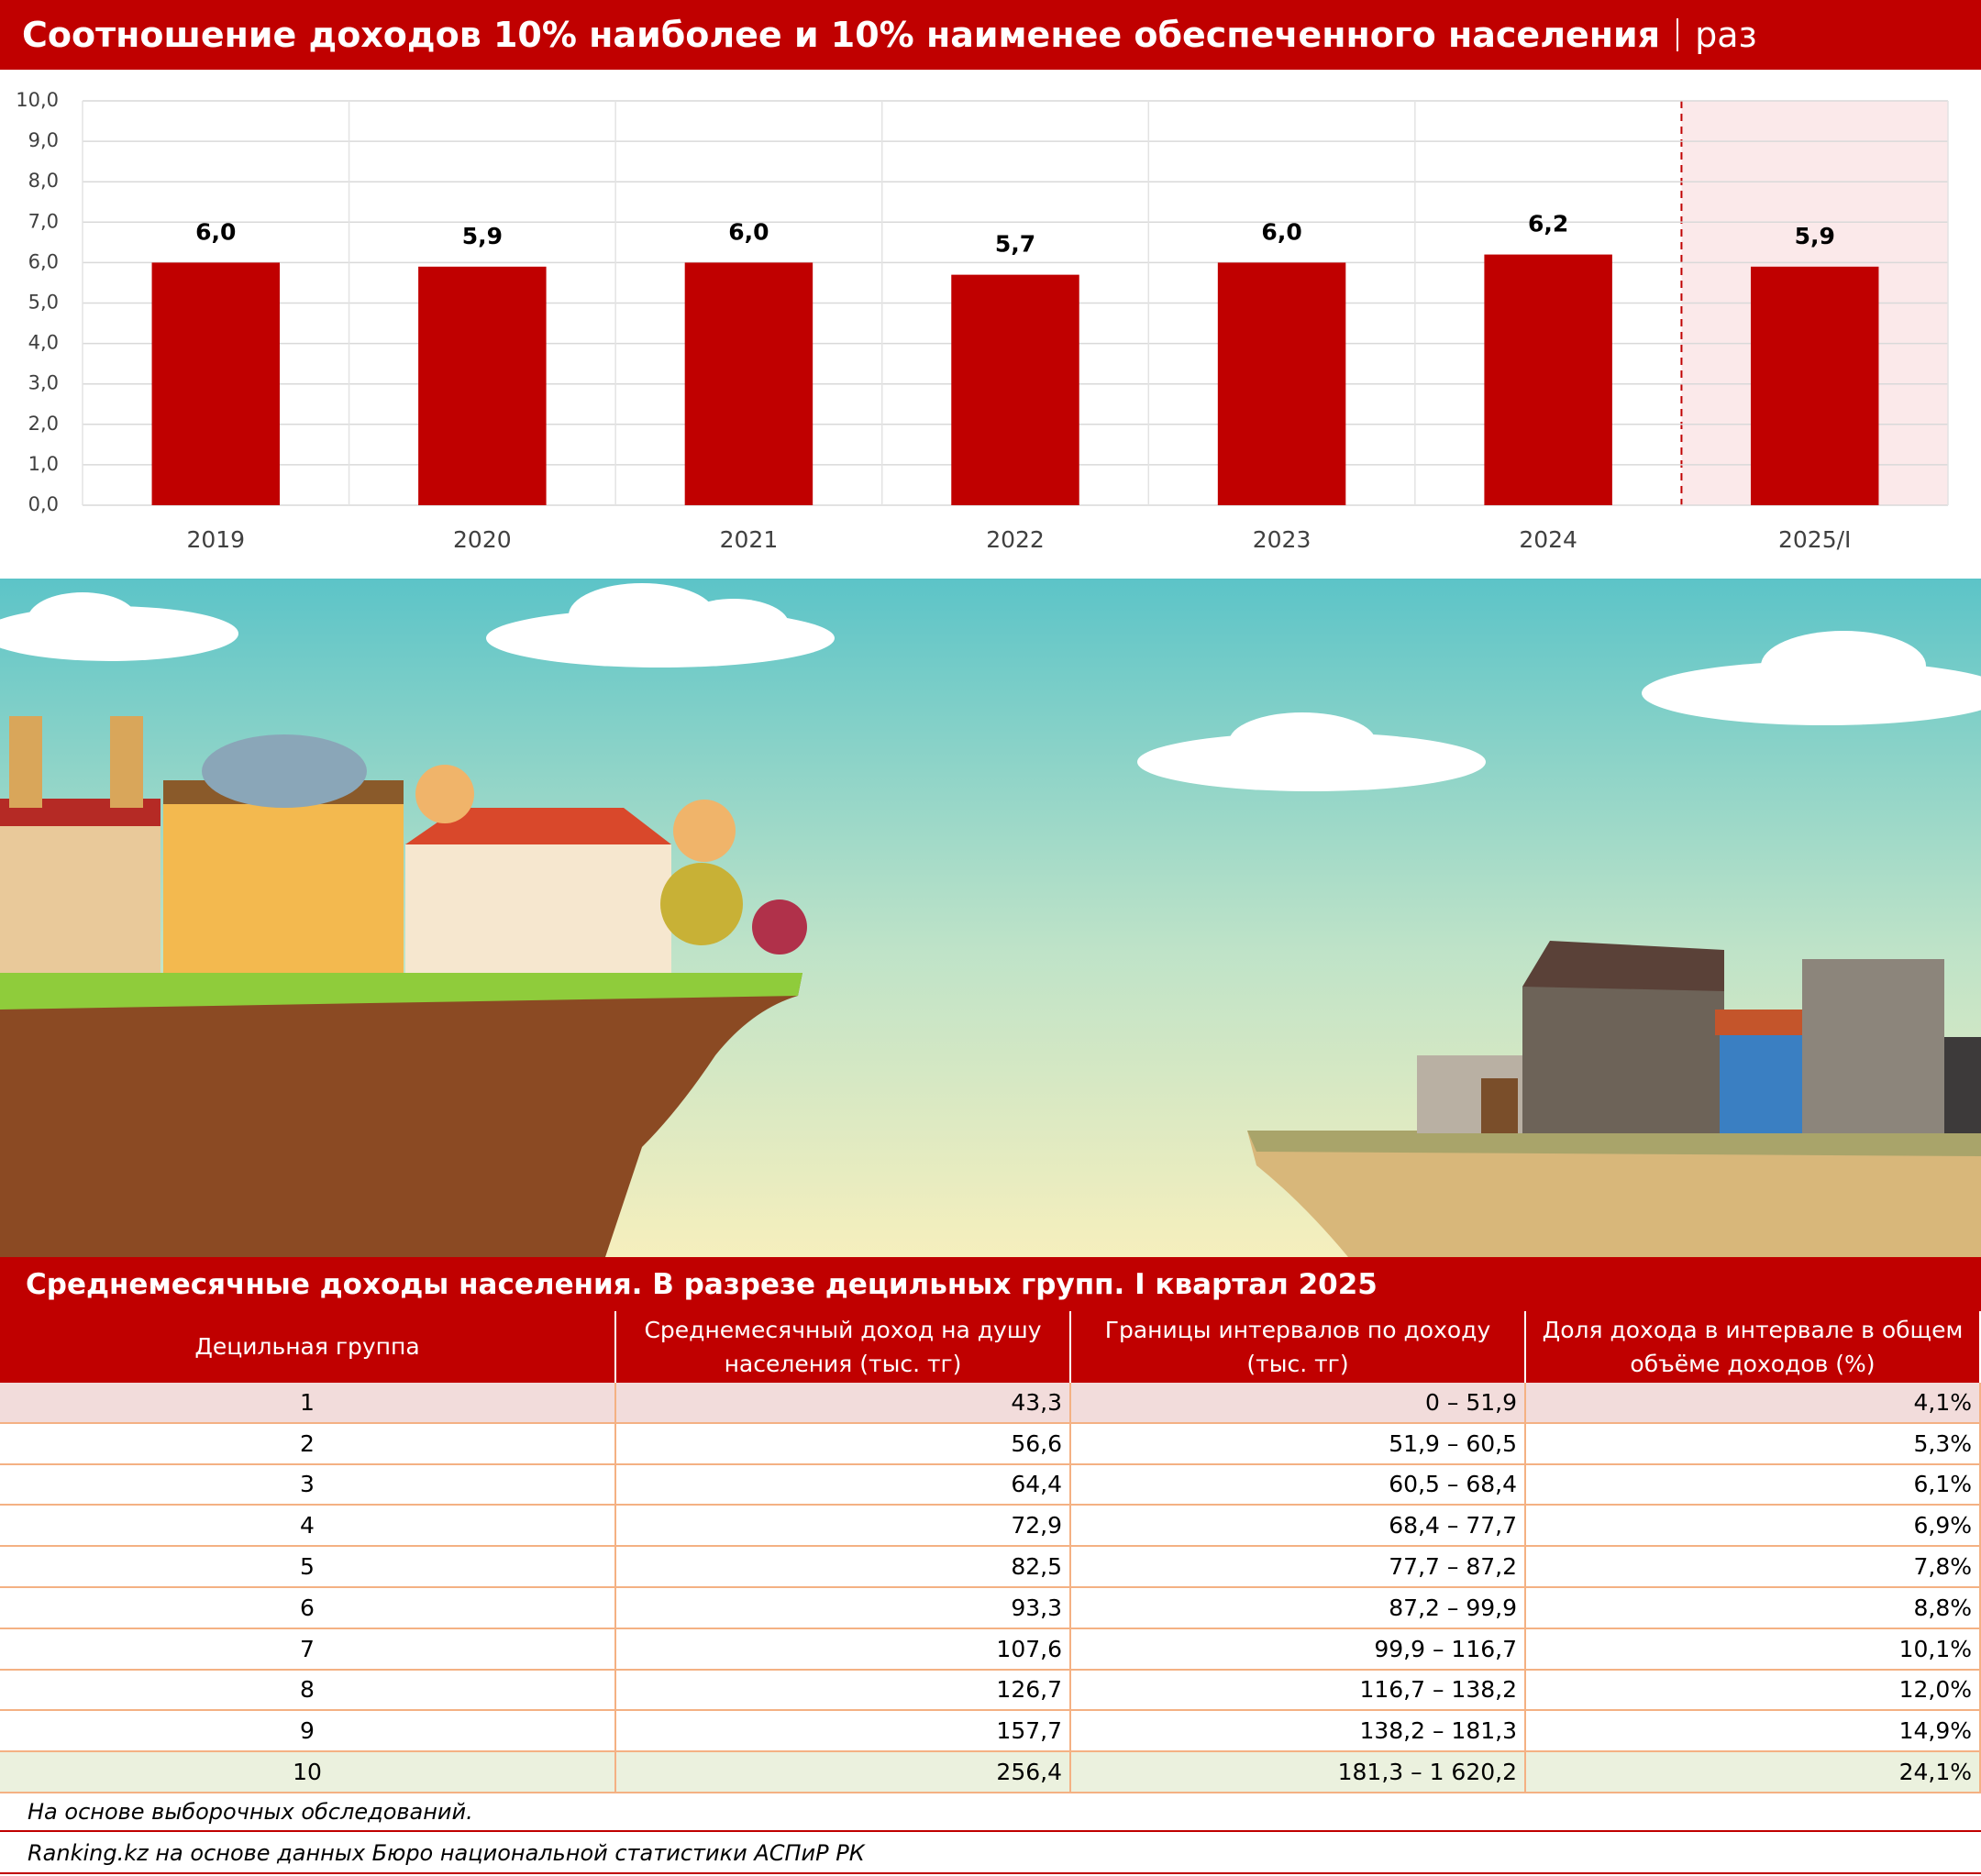 The width and height of the screenshot is (1981, 1876). What do you see at coordinates (1282, 539) in the screenshot?
I see `x-tick-label: 2023` at bounding box center [1282, 539].